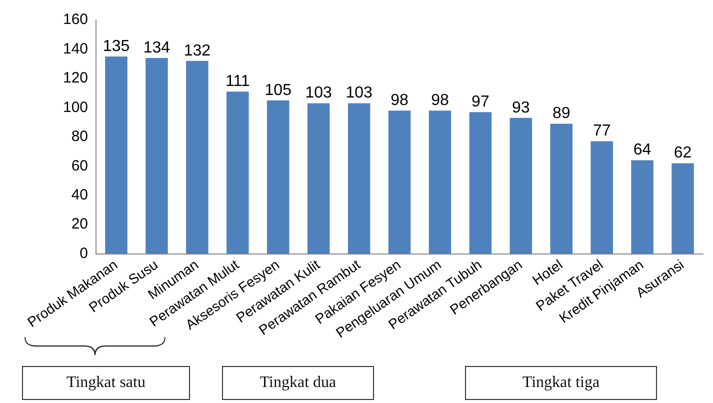 The height and width of the screenshot is (403, 713). What do you see at coordinates (79, 224) in the screenshot?
I see `y-tick-label: 20` at bounding box center [79, 224].